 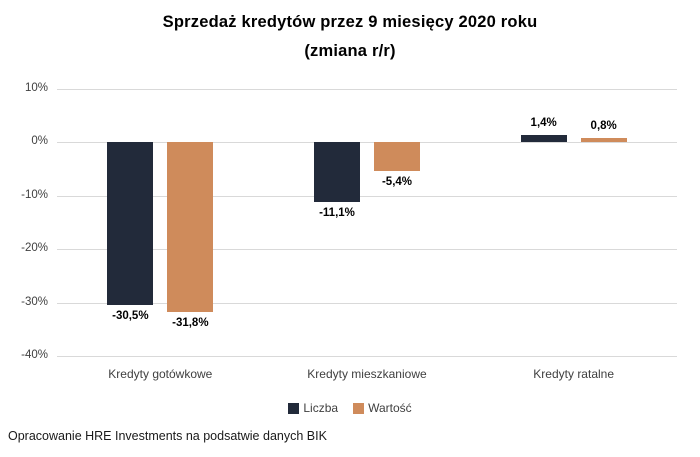 What do you see at coordinates (34, 248) in the screenshot?
I see `y-axis-tick-label: -20%` at bounding box center [34, 248].